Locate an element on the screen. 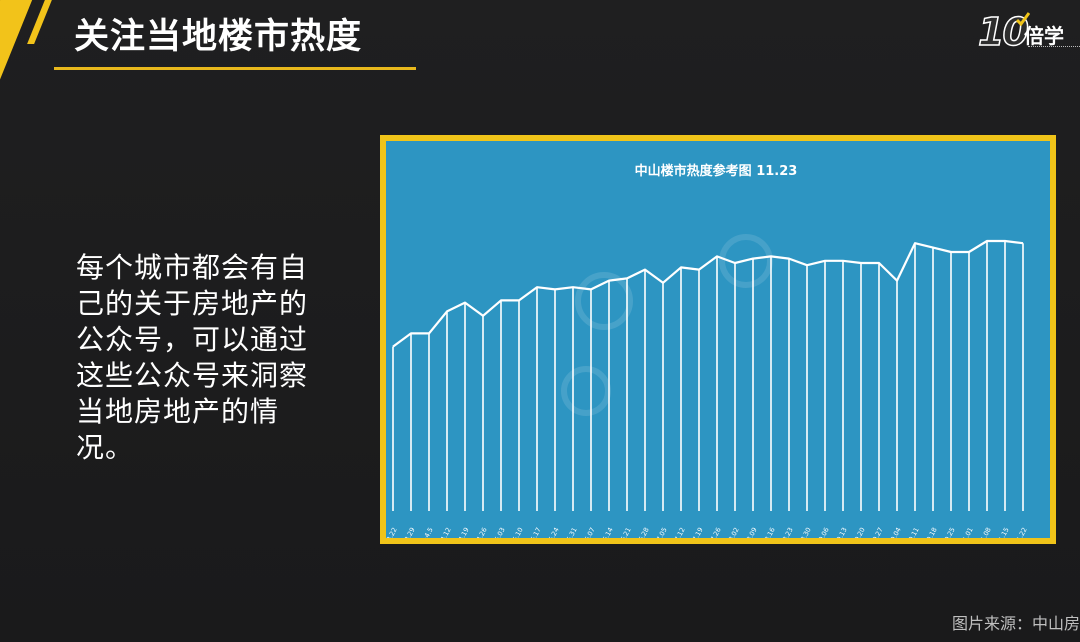  corner-accent-stripe-thin is located at coordinates (41, 22).